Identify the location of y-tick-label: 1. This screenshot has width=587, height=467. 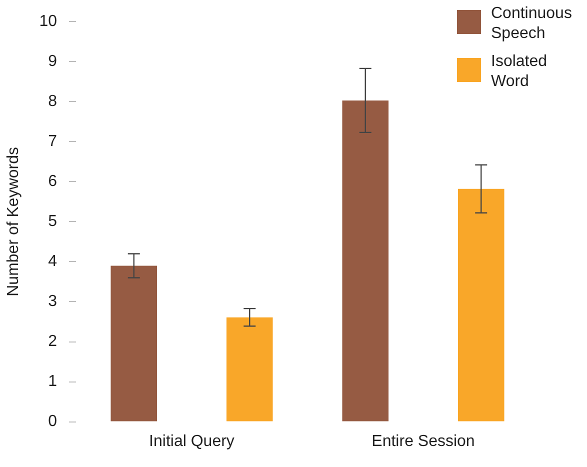
(53, 381).